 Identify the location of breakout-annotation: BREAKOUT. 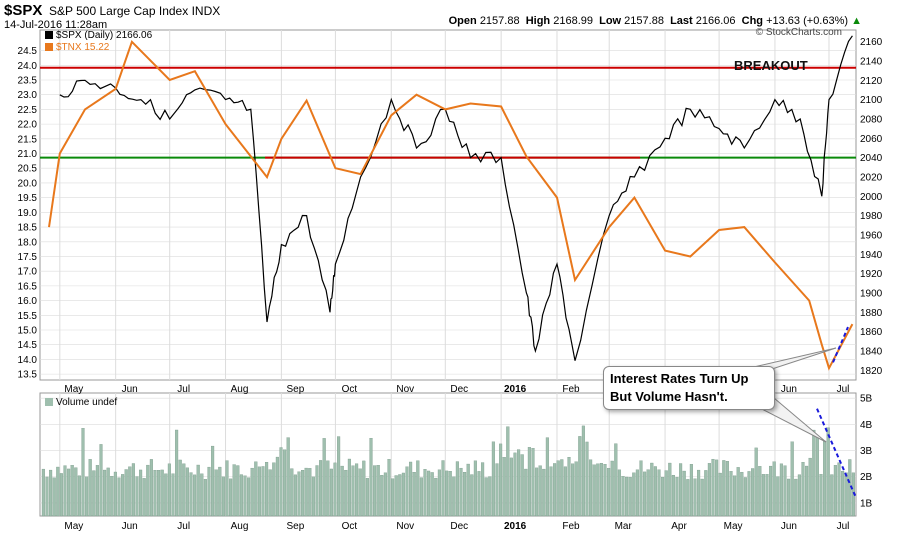
(771, 65).